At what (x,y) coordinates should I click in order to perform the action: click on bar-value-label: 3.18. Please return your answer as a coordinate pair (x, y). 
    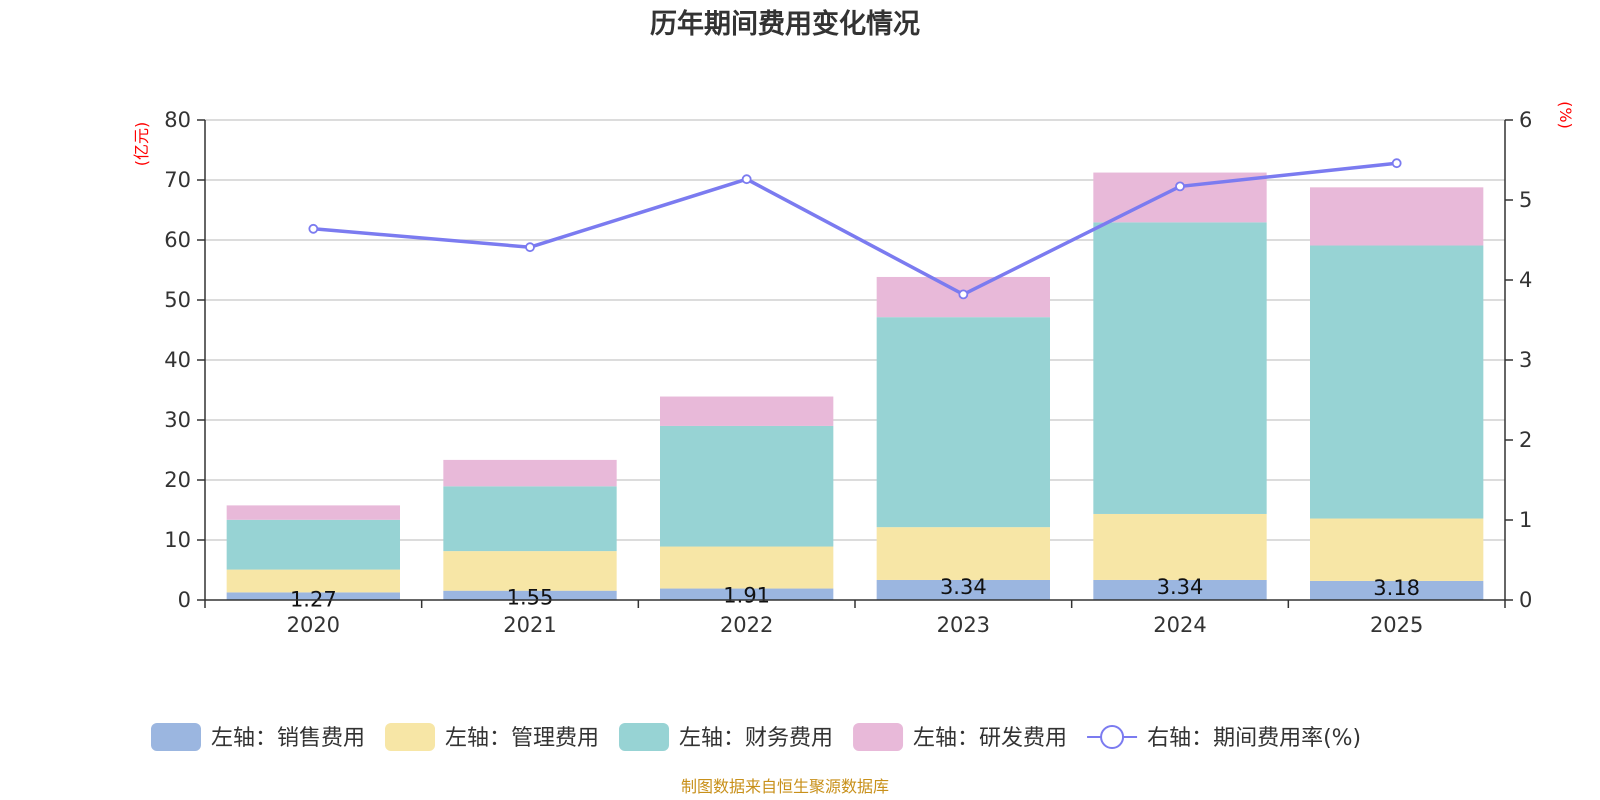
    Looking at the image, I should click on (1396, 588).